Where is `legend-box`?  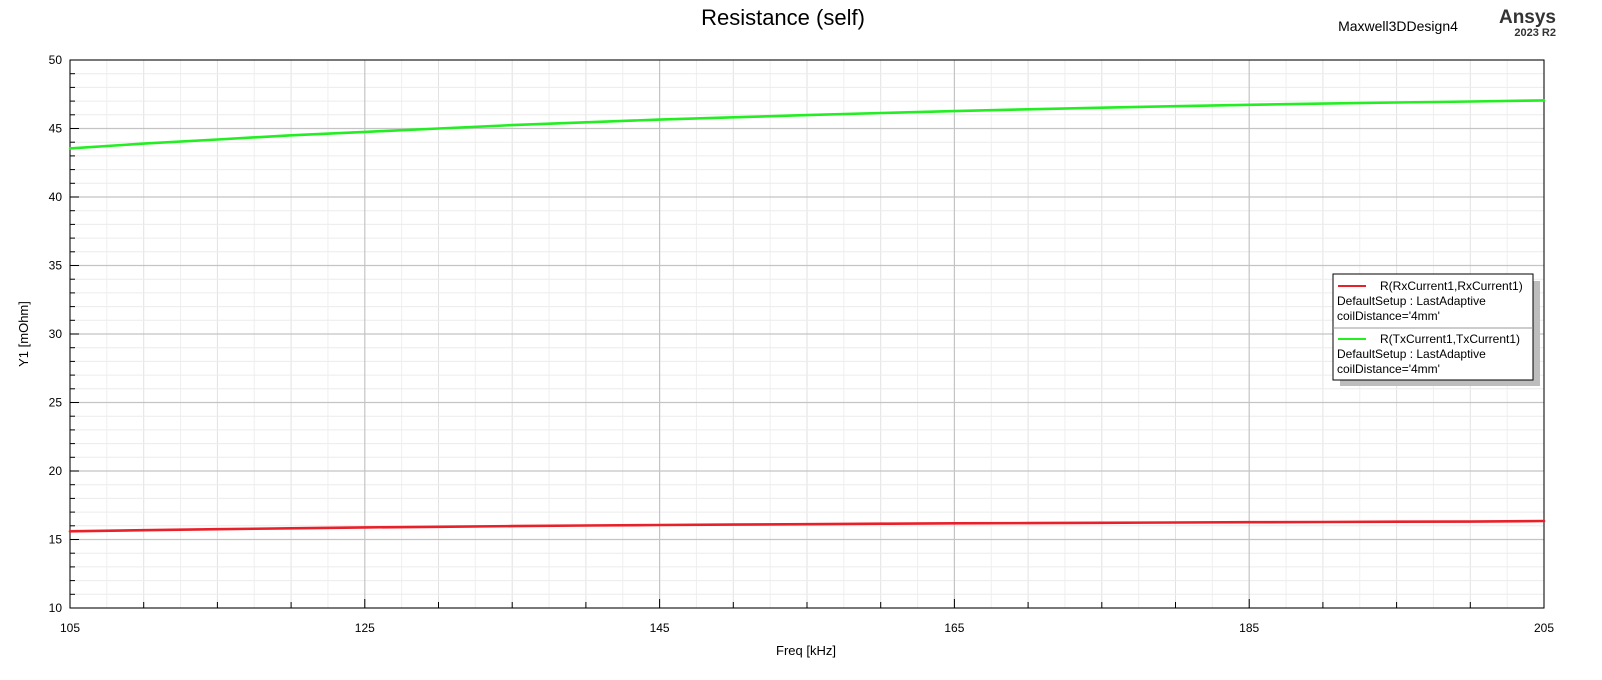 legend-box is located at coordinates (1433, 327).